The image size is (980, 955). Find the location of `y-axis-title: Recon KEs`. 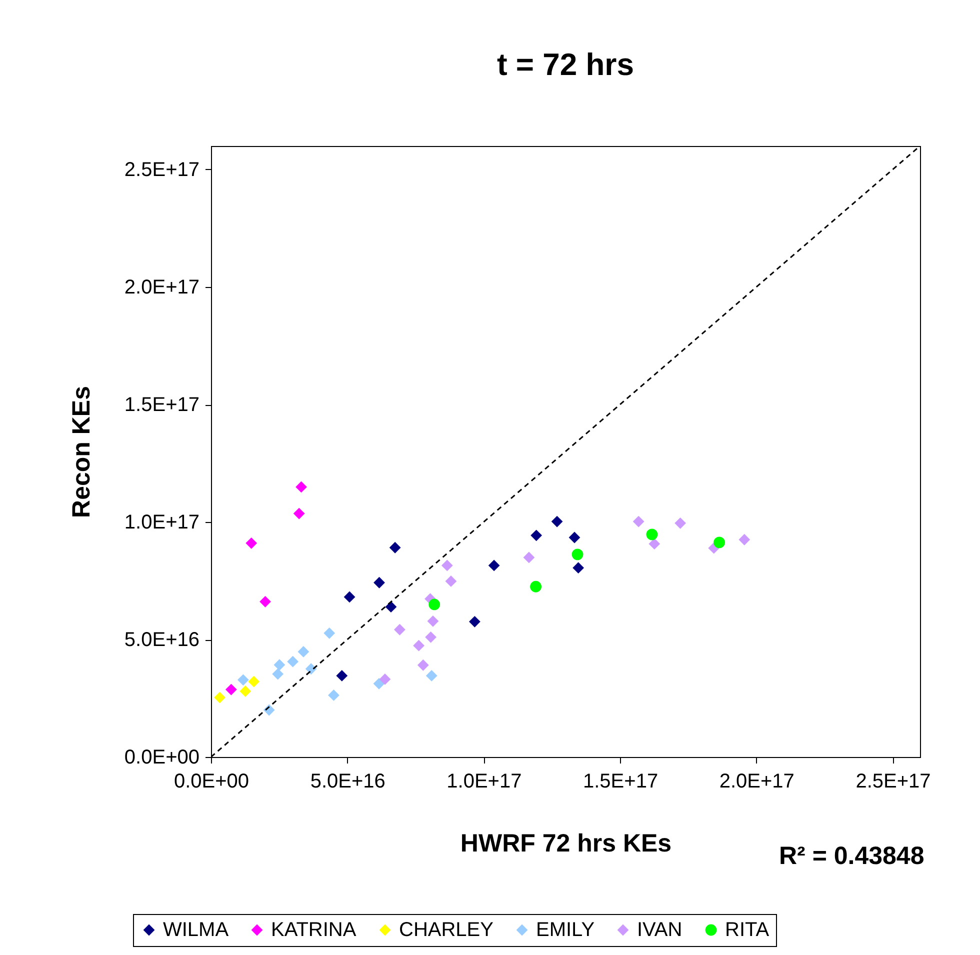

y-axis-title: Recon KEs is located at coordinates (81, 452).